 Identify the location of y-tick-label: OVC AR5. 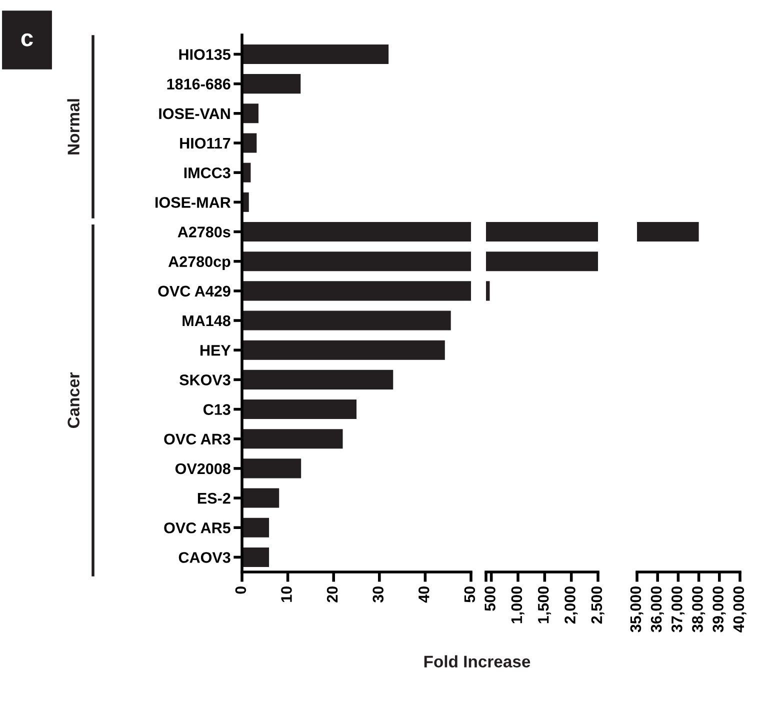
(197, 528).